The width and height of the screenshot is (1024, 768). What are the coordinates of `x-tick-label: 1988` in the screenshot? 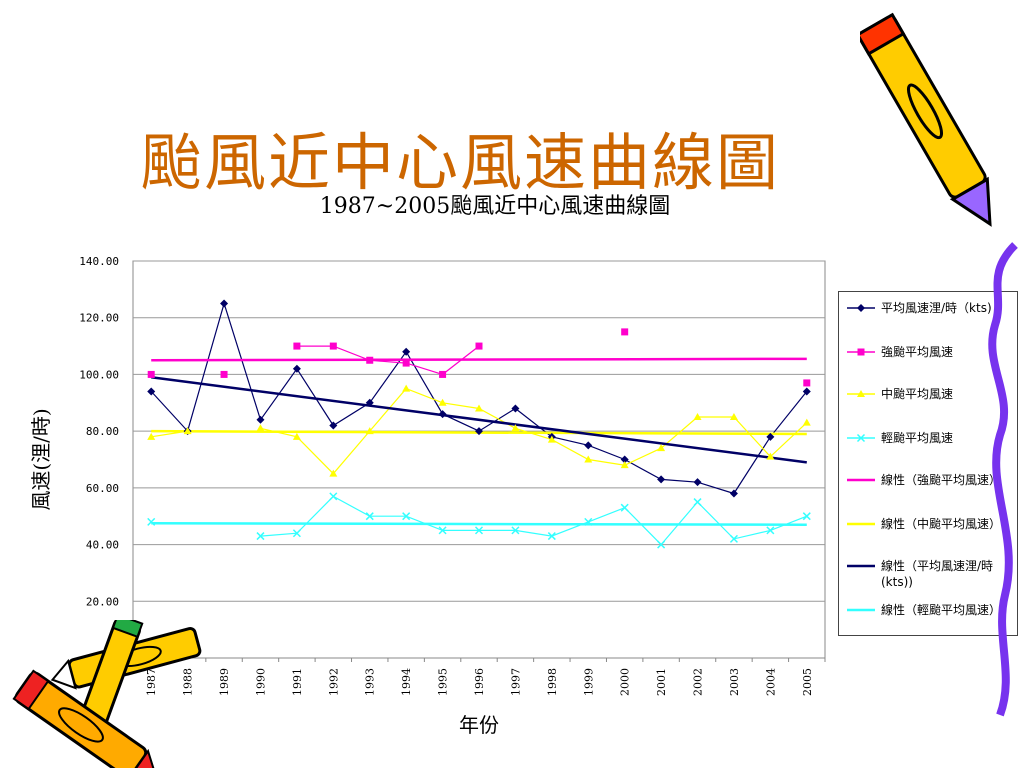 It's located at (188, 682).